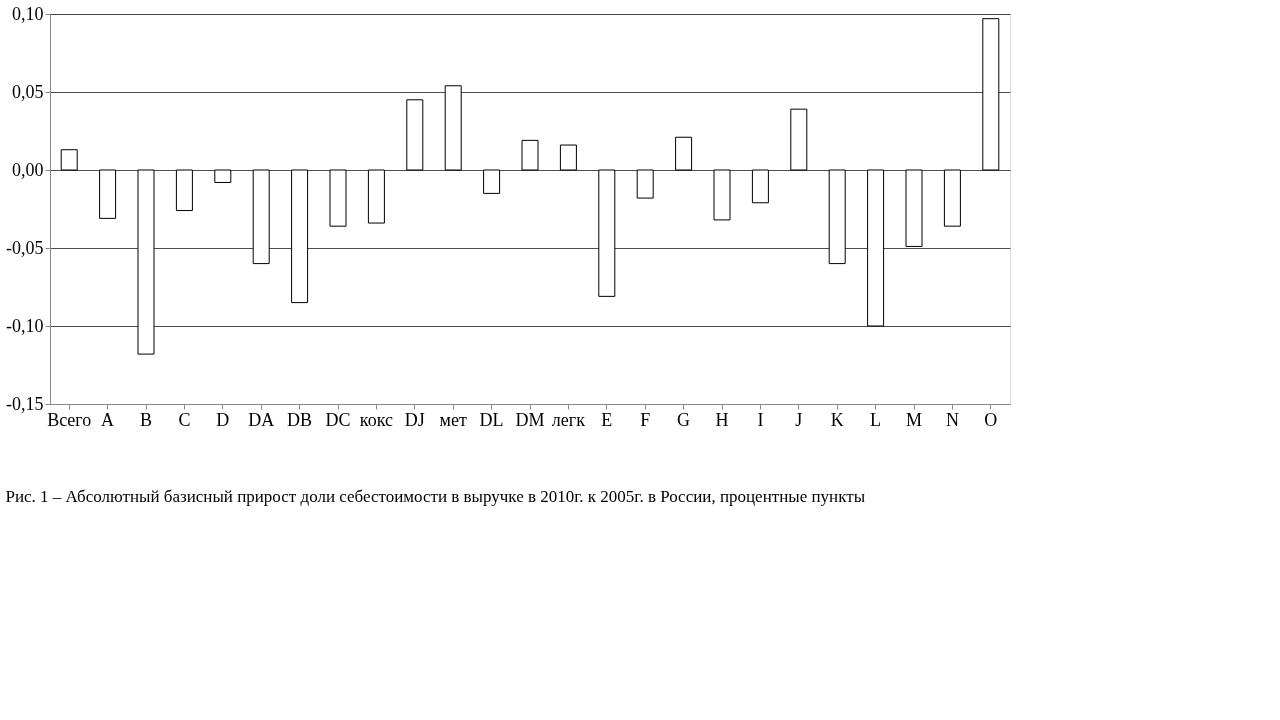 The width and height of the screenshot is (1280, 720). What do you see at coordinates (837, 419) in the screenshot?
I see `x-tick-label: K` at bounding box center [837, 419].